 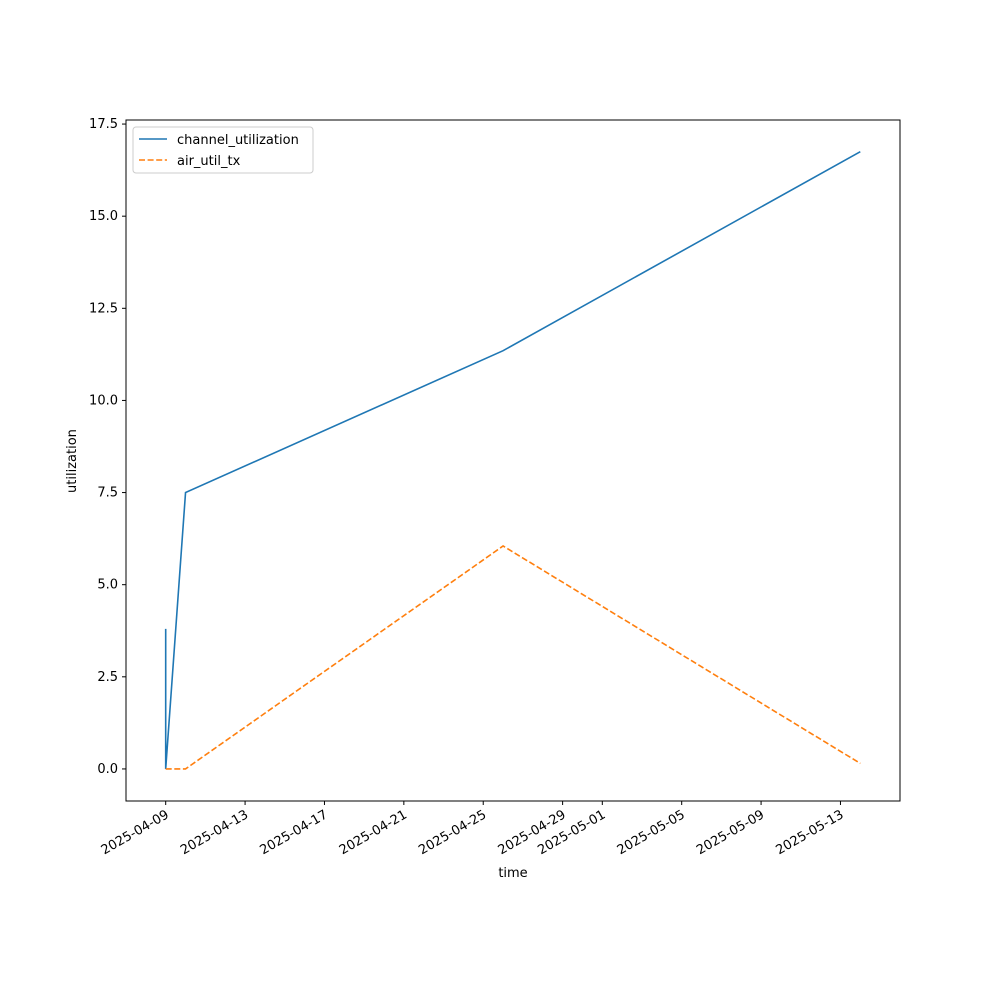 I want to click on x-tick-label: 2025-04-09, so click(x=135, y=832).